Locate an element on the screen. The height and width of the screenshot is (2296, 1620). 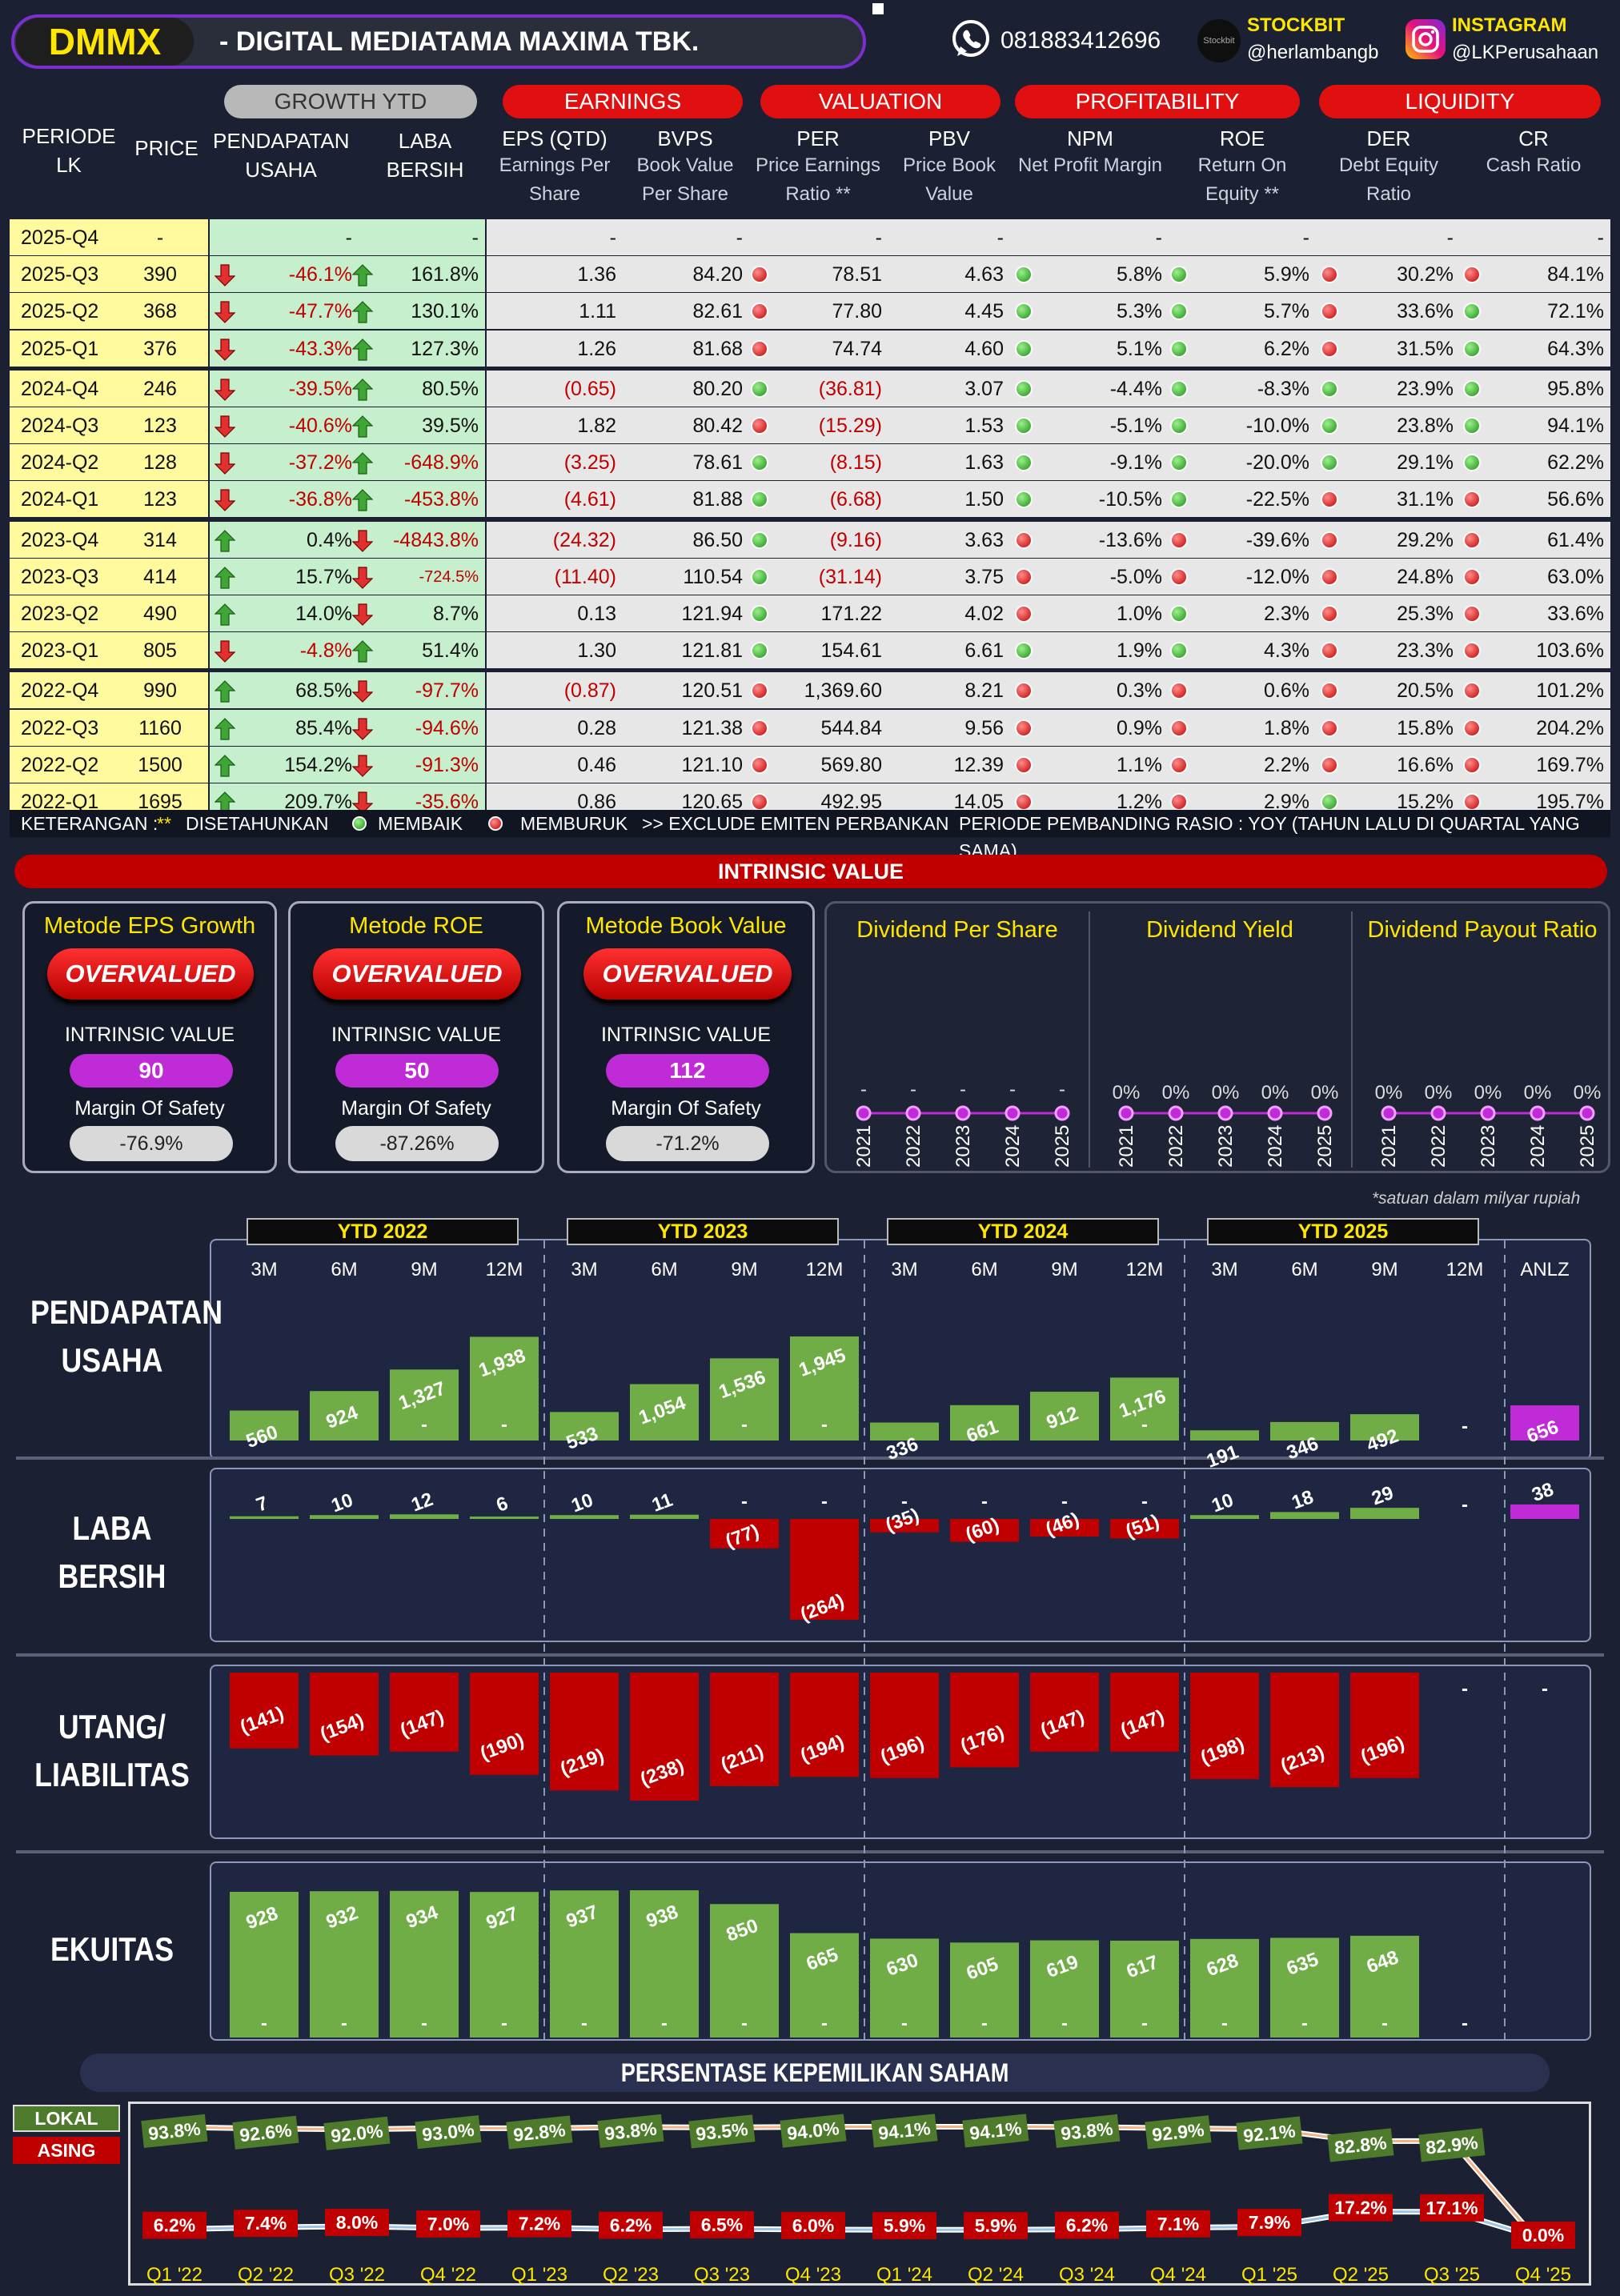
cell-growth-pendapatan: -36.8% is located at coordinates (320, 499).